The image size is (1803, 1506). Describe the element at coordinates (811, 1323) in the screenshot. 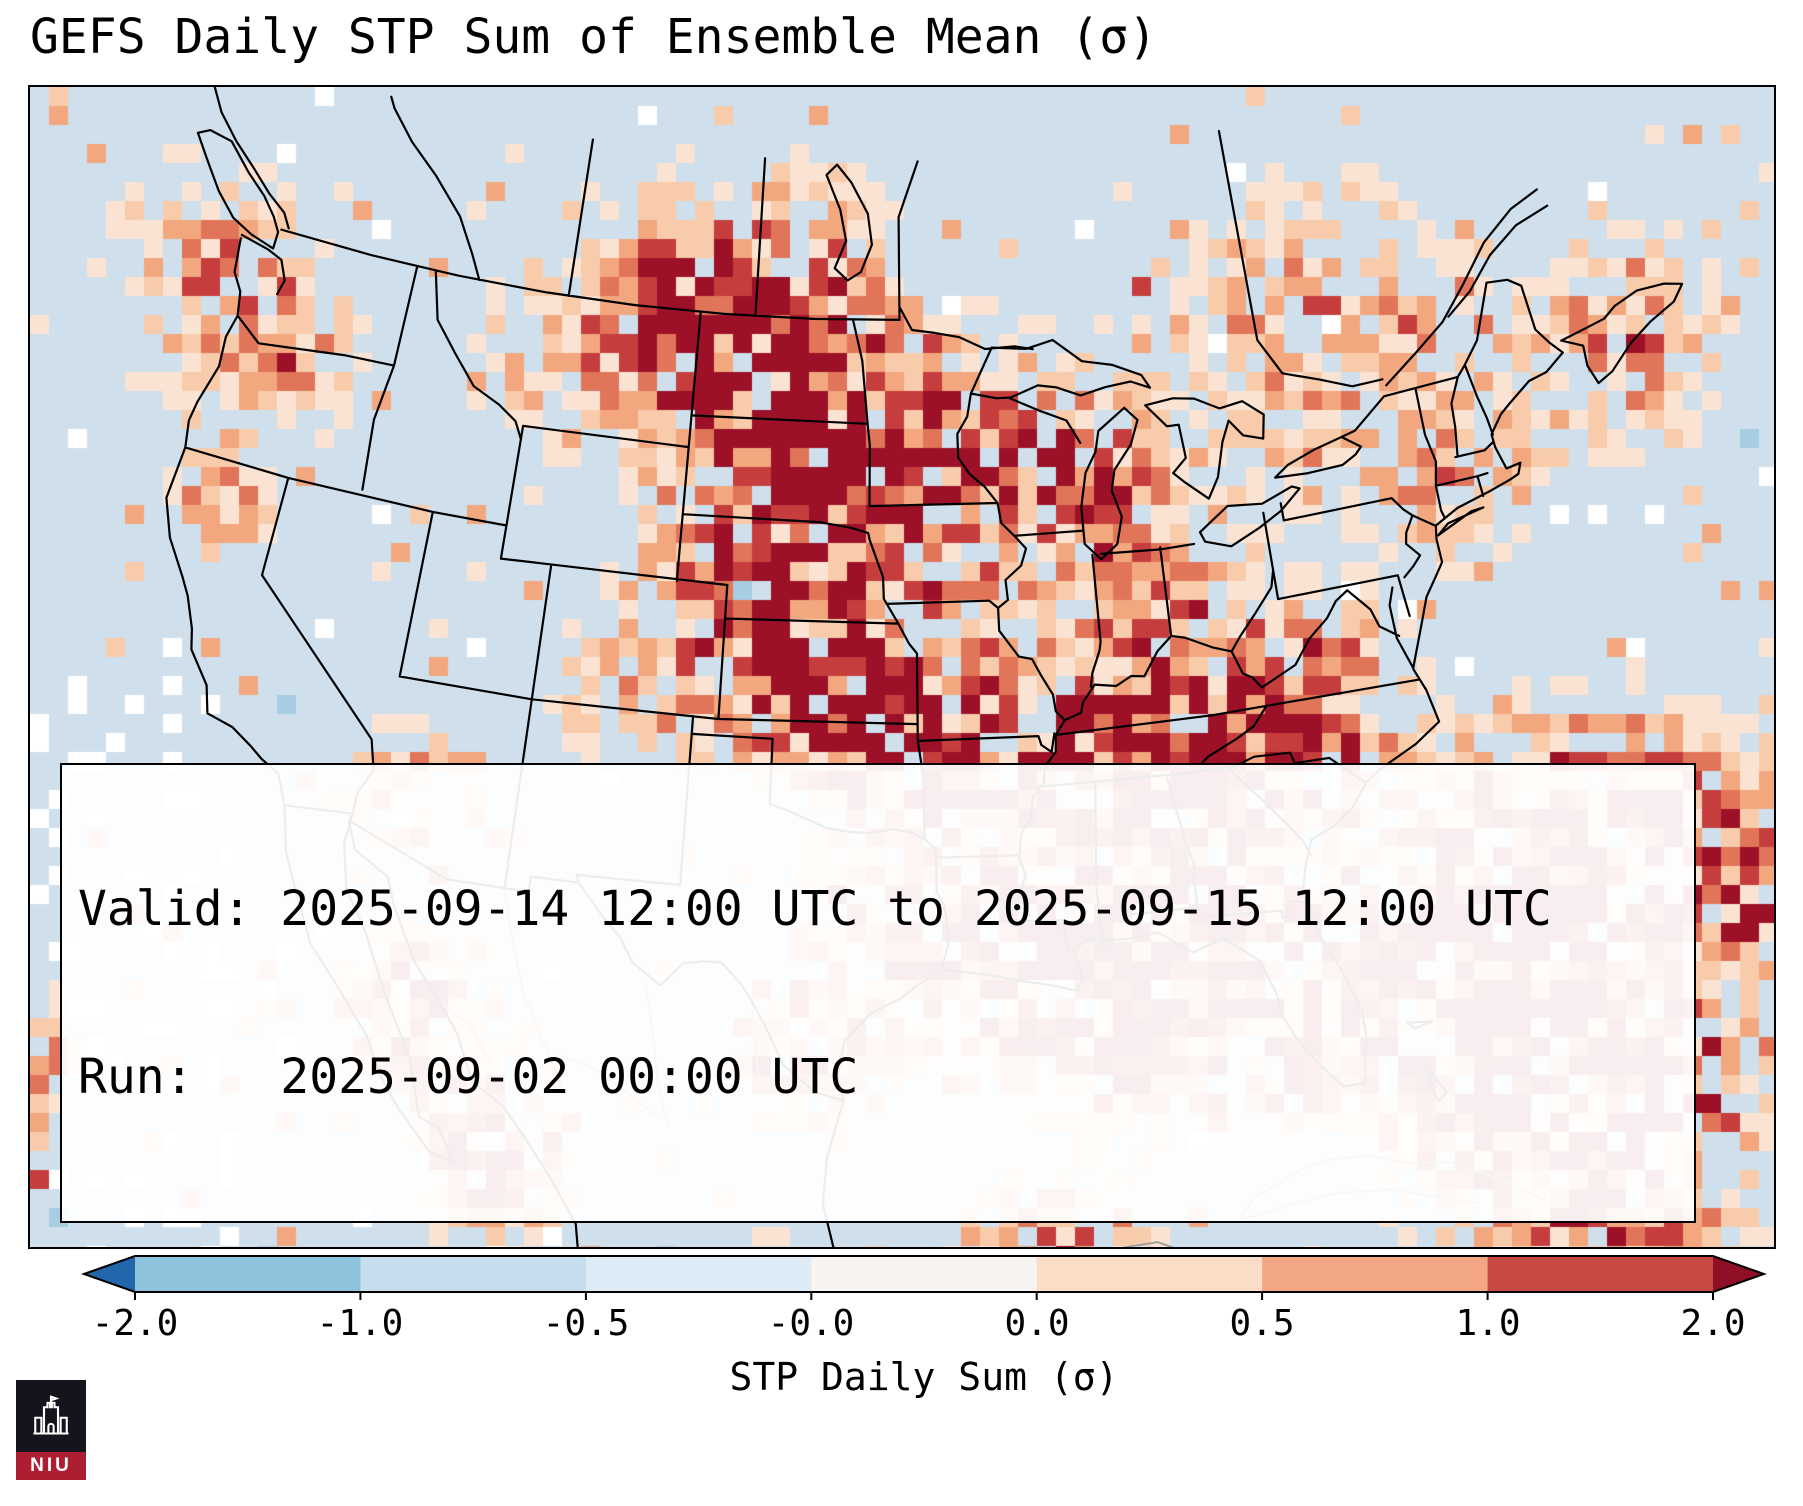

I see `colorbar-tick-label: -0.0` at that location.